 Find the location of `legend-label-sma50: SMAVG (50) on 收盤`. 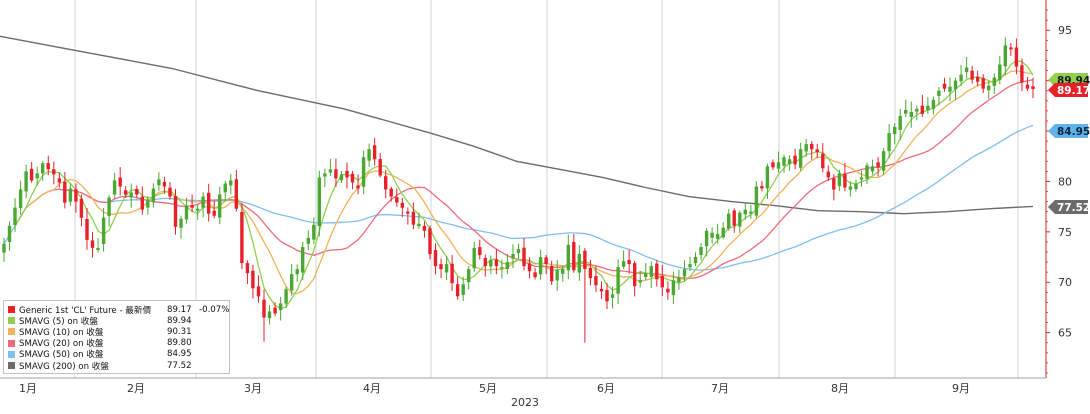

legend-label-sma50: SMAVG (50) on 收盤 is located at coordinates (61, 355).